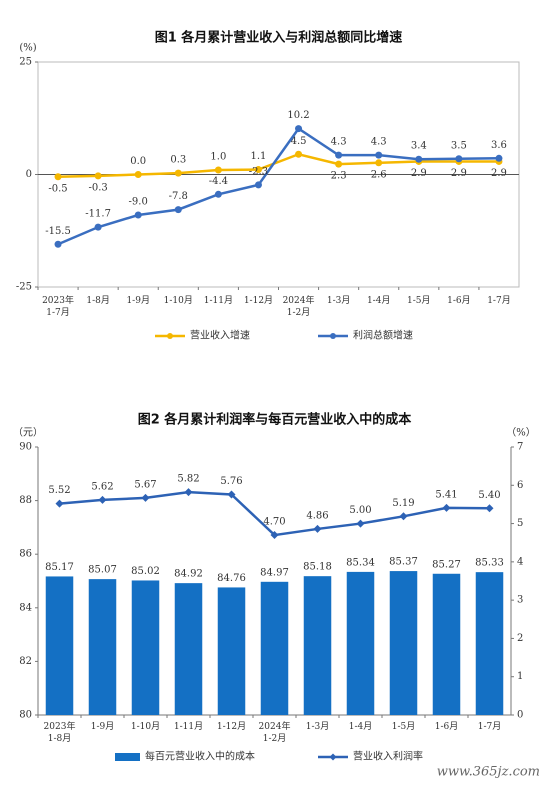  Describe the element at coordinates (25, 500) in the screenshot. I see `y-tick-label: 88` at that location.